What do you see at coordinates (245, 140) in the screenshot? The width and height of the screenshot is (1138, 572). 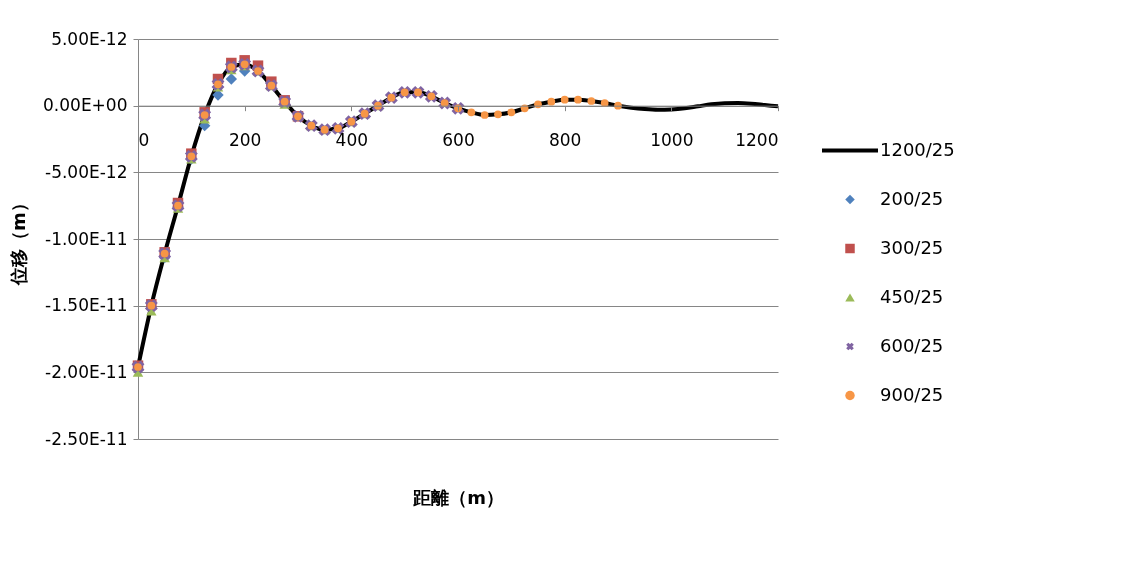 I see `x-tick-label: 200` at bounding box center [245, 140].